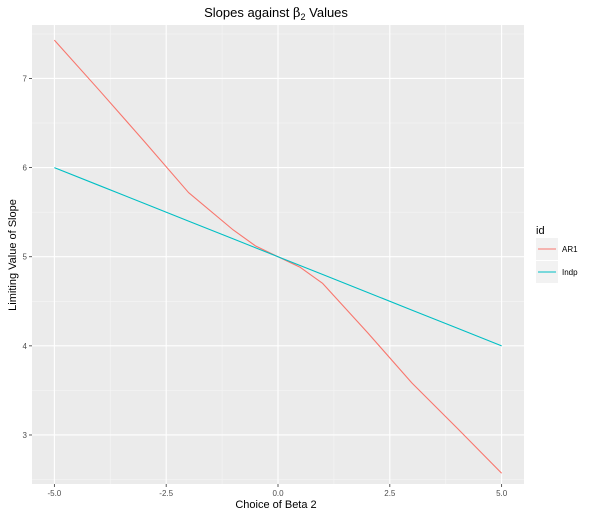  What do you see at coordinates (557, 254) in the screenshot?
I see `legend: id AR1 Indp` at bounding box center [557, 254].